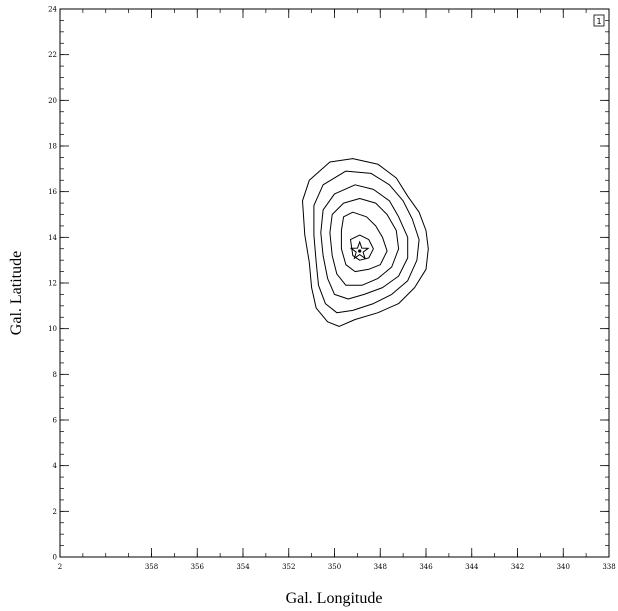 The width and height of the screenshot is (618, 611). I want to click on marker-layer, so click(359, 250).